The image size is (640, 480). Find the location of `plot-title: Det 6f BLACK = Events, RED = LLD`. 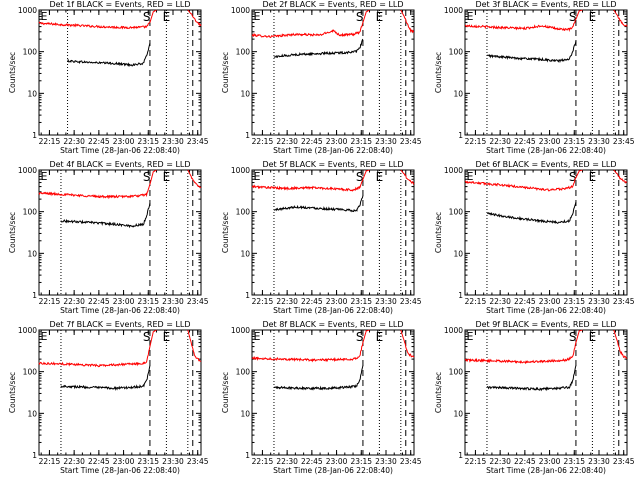

plot-title: Det 6f BLACK = Events, RED = LLD is located at coordinates (545, 164).